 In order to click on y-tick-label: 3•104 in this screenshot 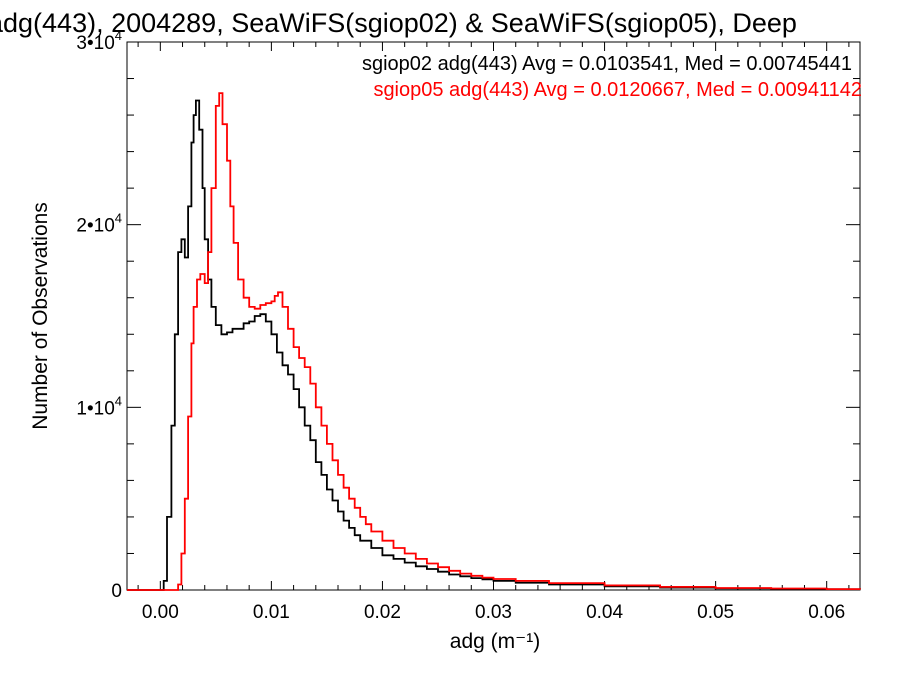, I will do `click(99, 41)`.